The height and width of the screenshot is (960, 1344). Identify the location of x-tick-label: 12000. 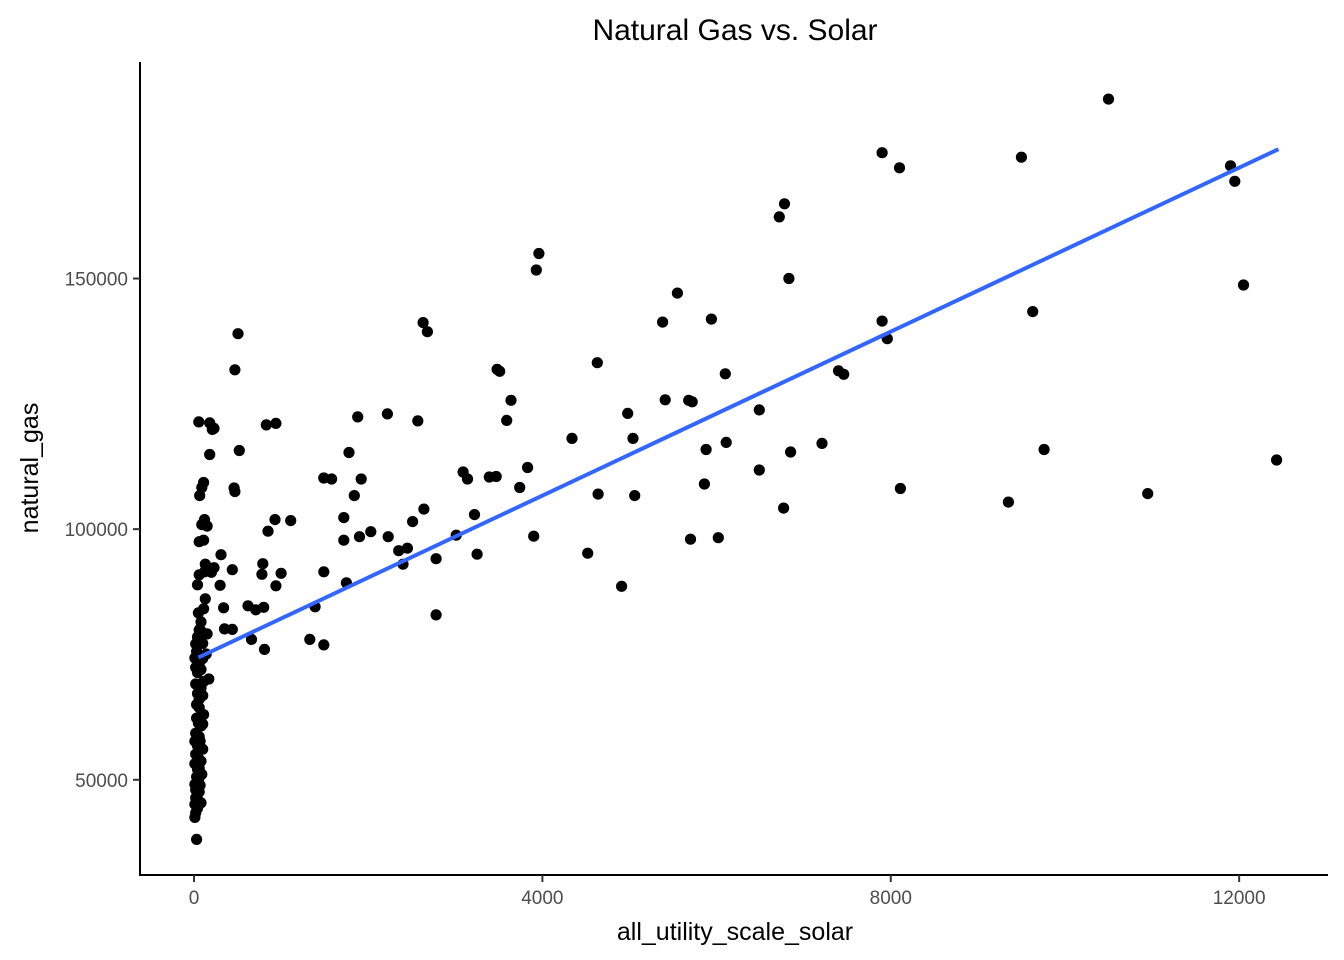
(1239, 898).